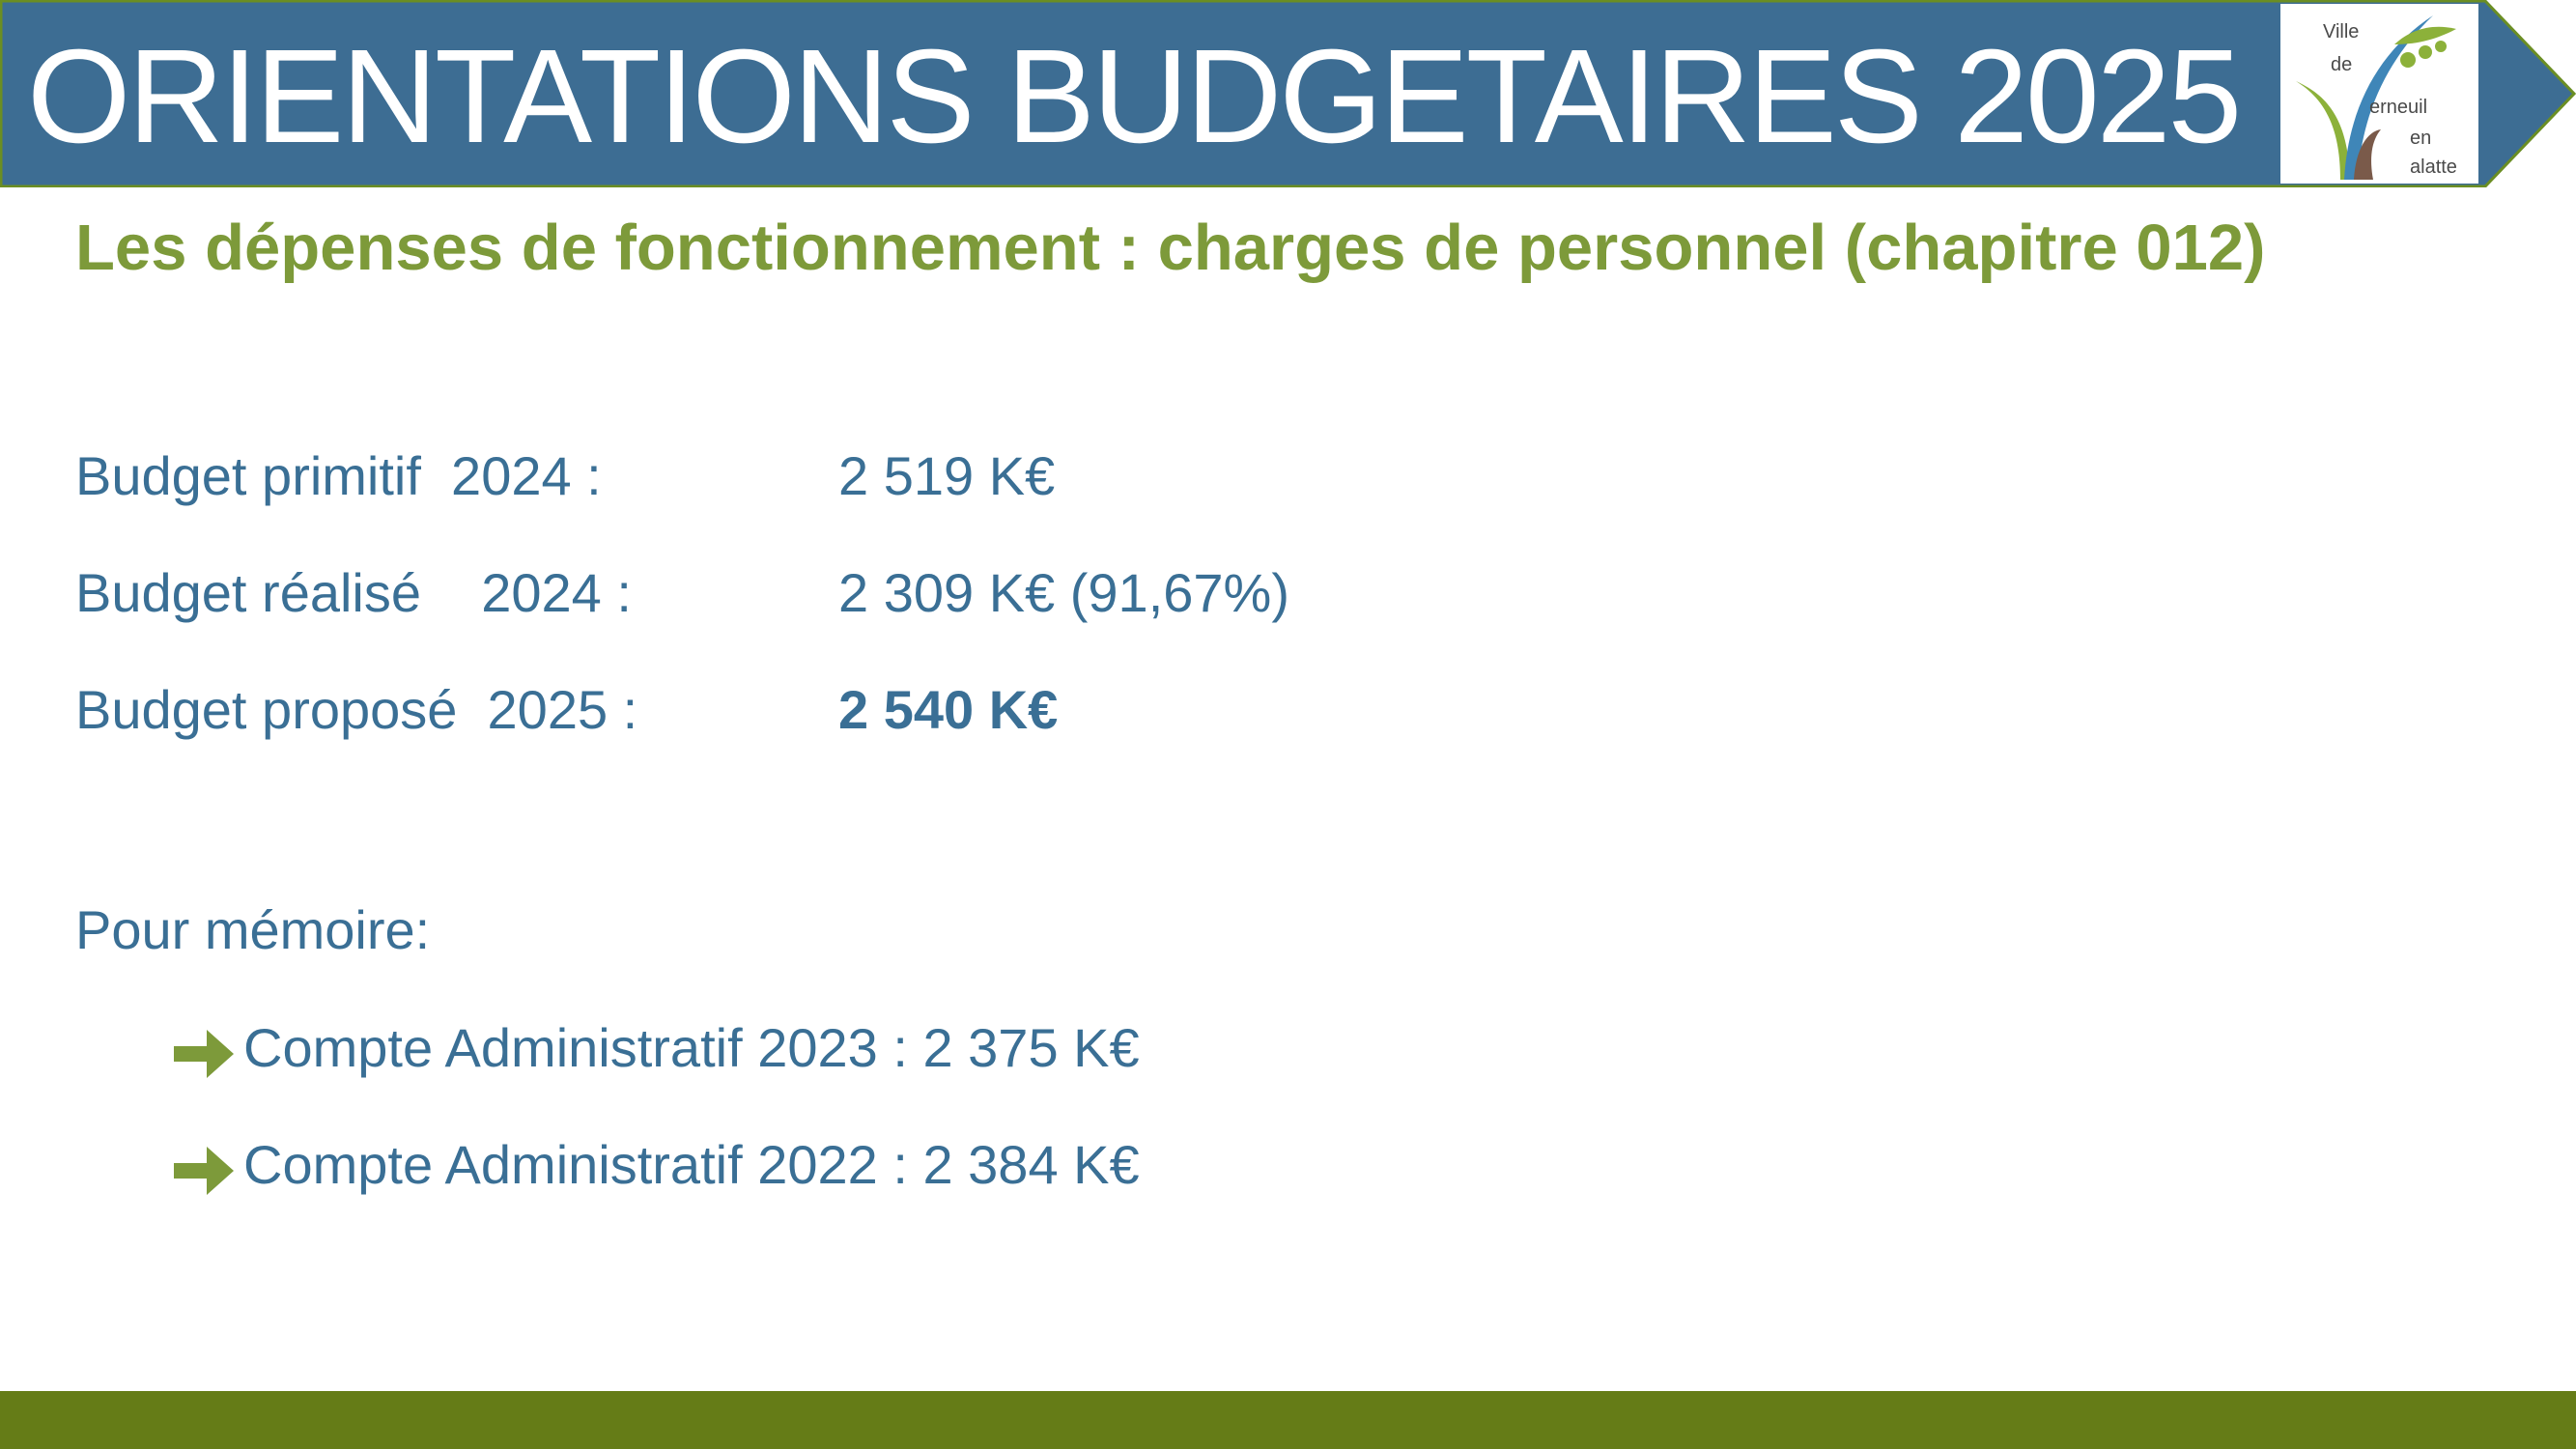 The height and width of the screenshot is (1449, 2576). Describe the element at coordinates (691, 1164) in the screenshot. I see `memo-item-text: Compte Administratif 2022 : 2 384 K€` at that location.